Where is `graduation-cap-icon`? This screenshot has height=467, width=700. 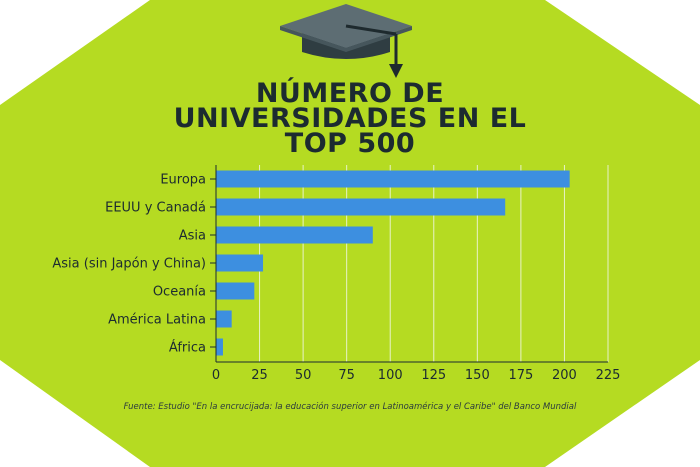 graduation-cap-icon is located at coordinates (346, 41).